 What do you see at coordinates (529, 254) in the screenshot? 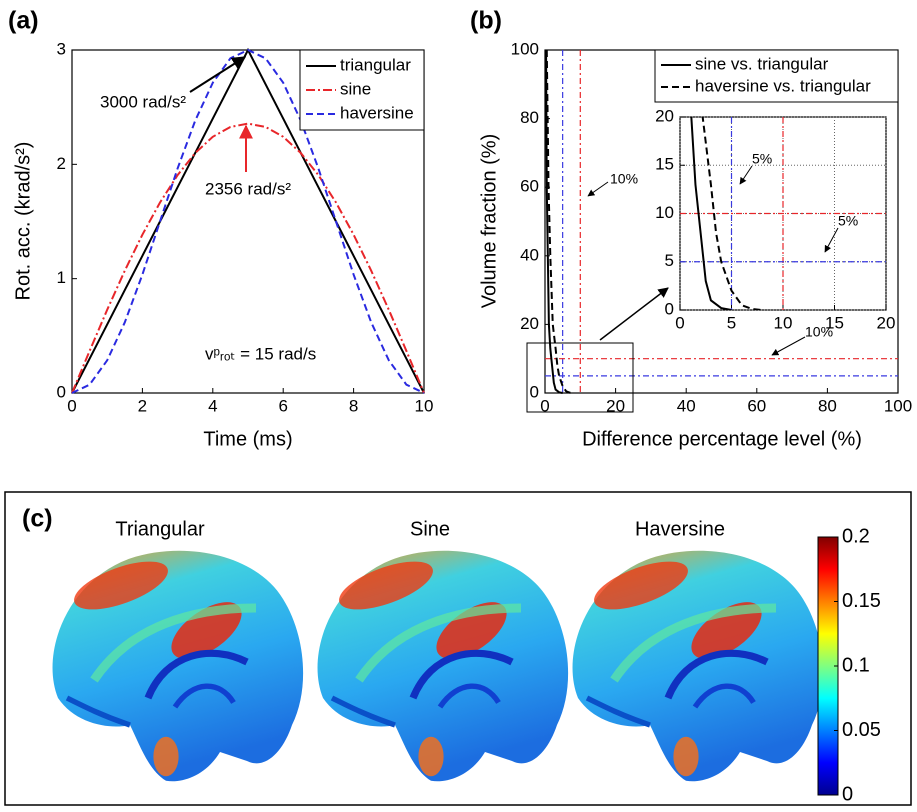
I see `y-tick-label: 40` at bounding box center [529, 254].